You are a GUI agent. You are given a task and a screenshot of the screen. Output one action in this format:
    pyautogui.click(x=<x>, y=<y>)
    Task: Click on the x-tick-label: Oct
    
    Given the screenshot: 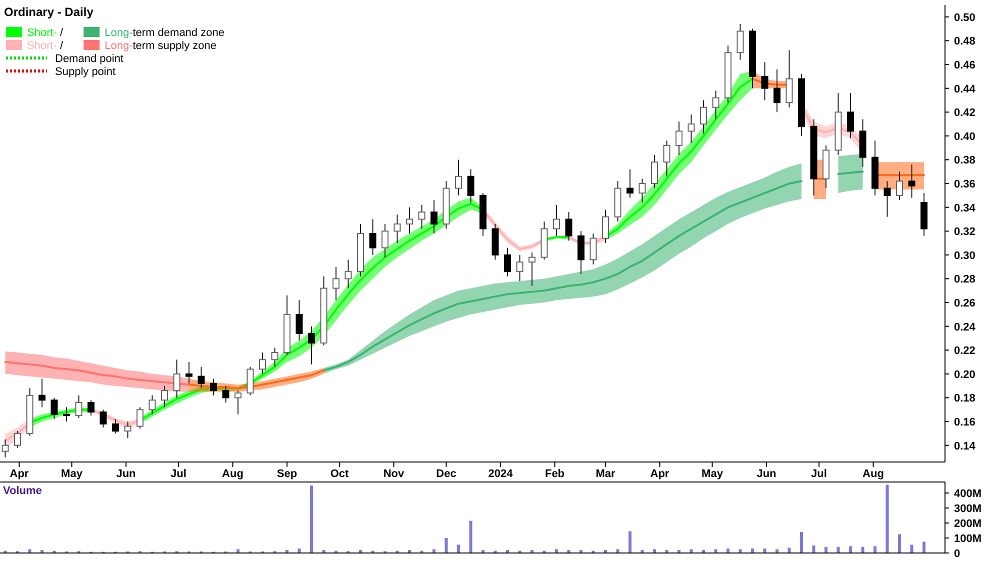 What is the action you would take?
    pyautogui.click(x=339, y=474)
    